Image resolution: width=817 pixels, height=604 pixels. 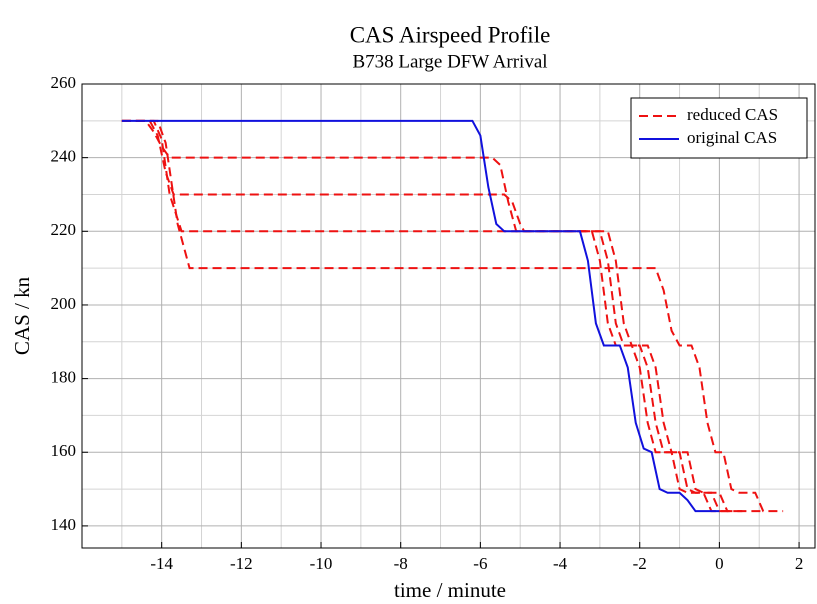 I want to click on legend-label: original CAS, so click(x=732, y=137).